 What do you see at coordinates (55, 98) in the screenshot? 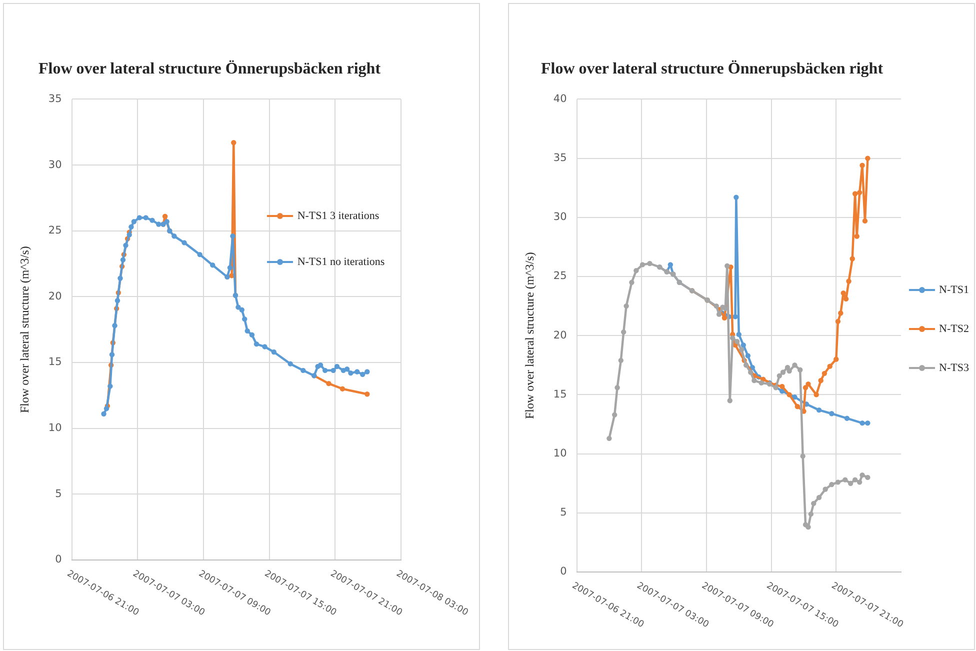
I see `y-tick-label: 35` at bounding box center [55, 98].